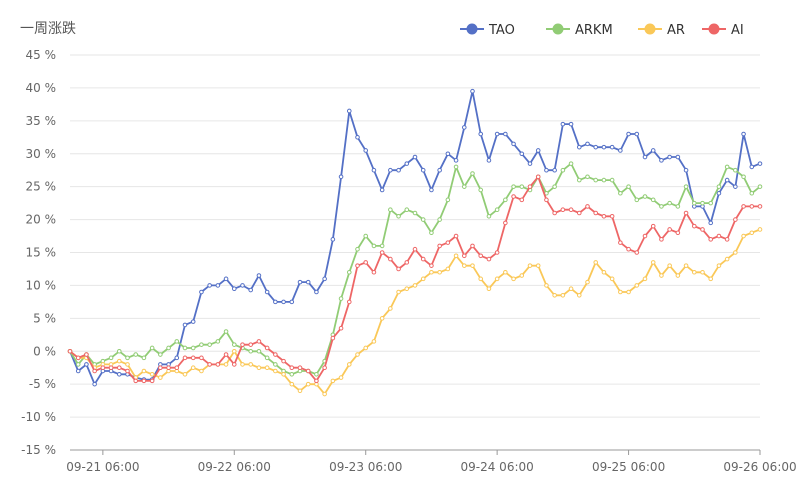  Describe the element at coordinates (41, 55) in the screenshot. I see `y-tick-label: 45 %` at that location.